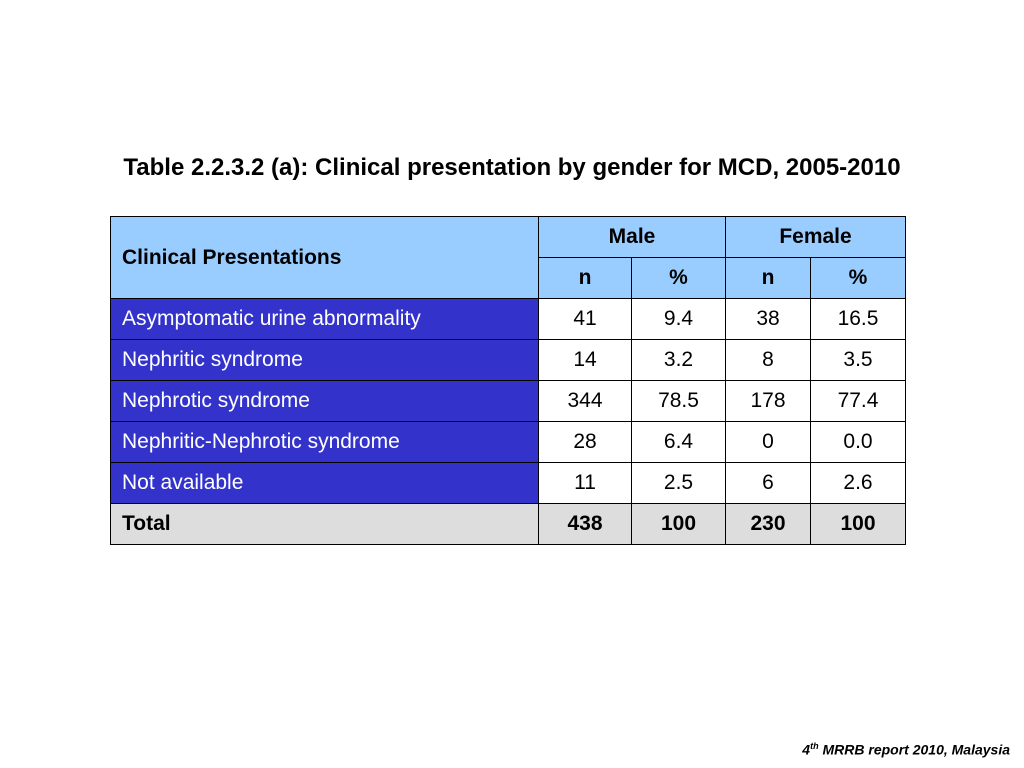  Describe the element at coordinates (585, 360) in the screenshot. I see `male-n-cell: 14` at that location.